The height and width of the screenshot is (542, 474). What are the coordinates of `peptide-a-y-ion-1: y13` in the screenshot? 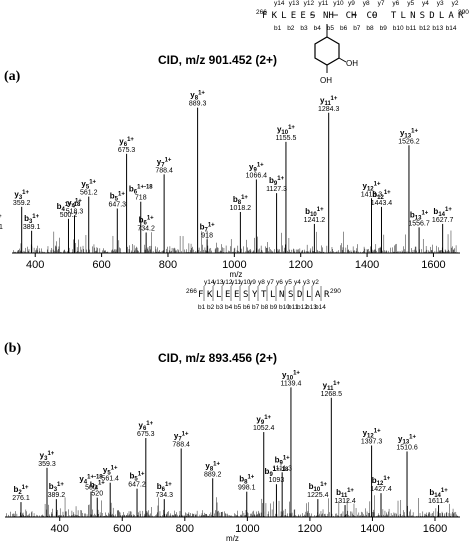 It's located at (294, 3).